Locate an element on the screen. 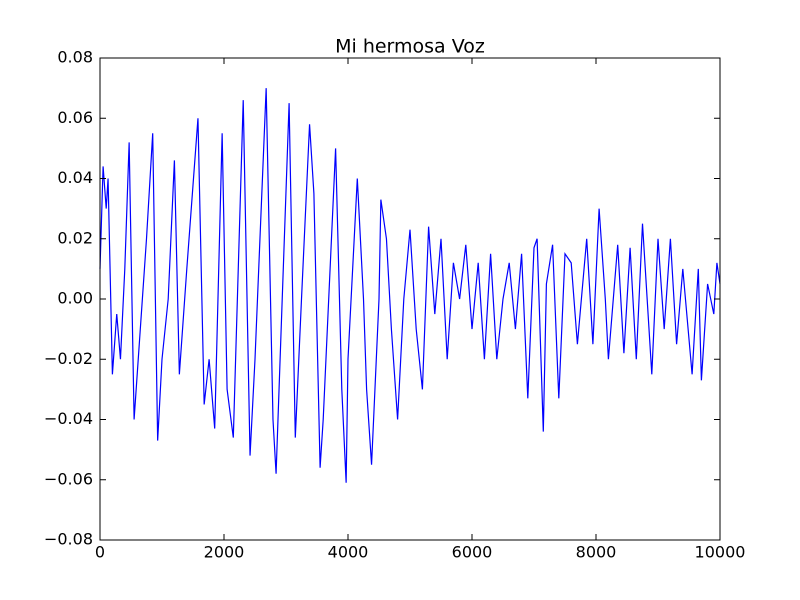 Image resolution: width=800 pixels, height=600 pixels. chart-title: Mi hermosa Voz is located at coordinates (410, 47).